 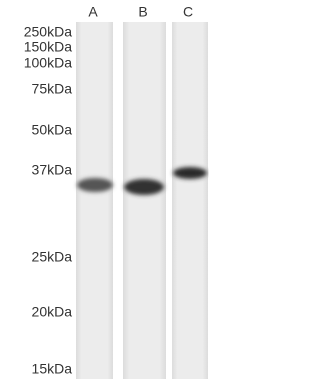 What do you see at coordinates (48, 63) in the screenshot?
I see `marker-label: 100kDa` at bounding box center [48, 63].